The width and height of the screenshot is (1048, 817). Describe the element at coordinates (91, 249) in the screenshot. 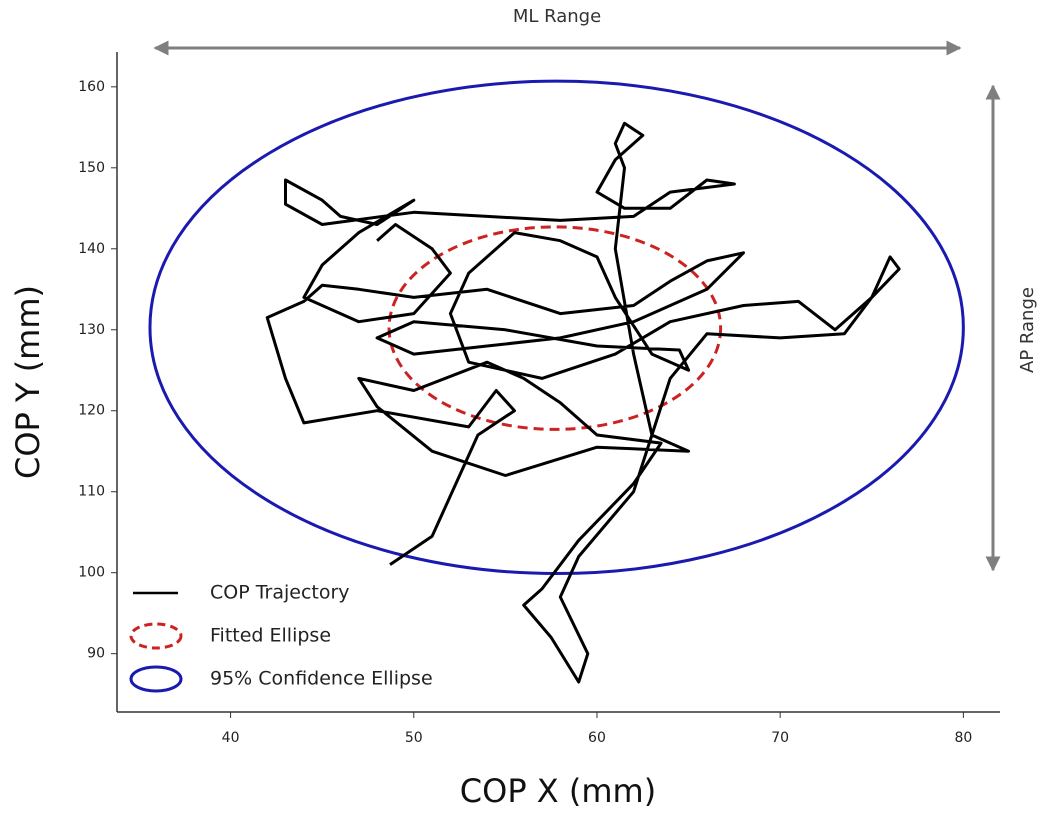

I see `y-tick-label: 140` at that location.